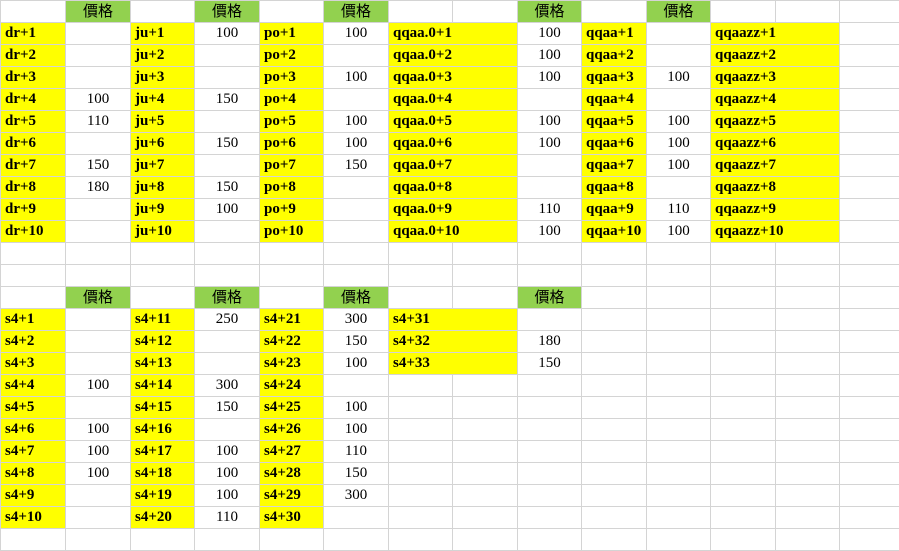  I want to click on price-header-group-qqaa-0: 價格, so click(550, 12).